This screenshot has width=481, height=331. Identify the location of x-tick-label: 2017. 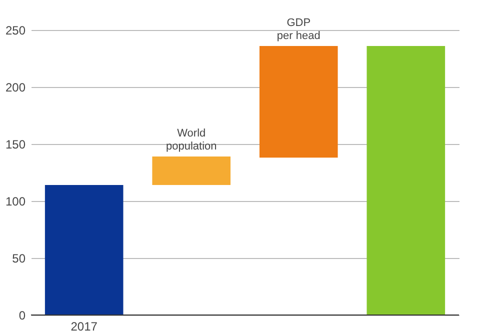
(84, 325).